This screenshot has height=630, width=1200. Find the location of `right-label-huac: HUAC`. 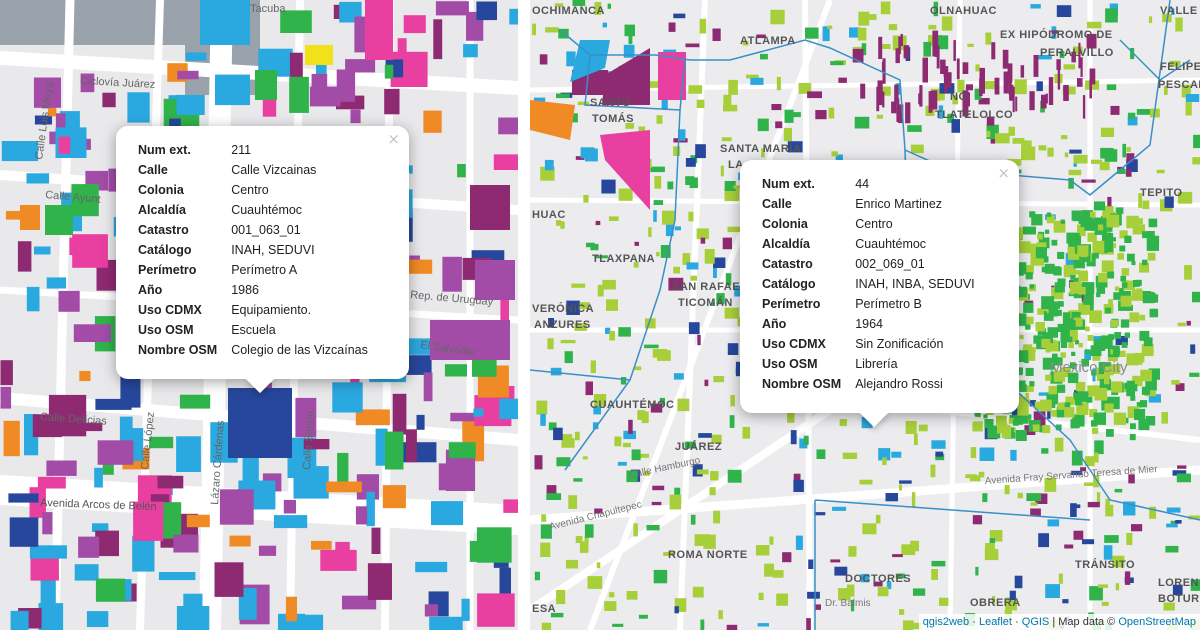

right-label-huac: HUAC is located at coordinates (549, 215).